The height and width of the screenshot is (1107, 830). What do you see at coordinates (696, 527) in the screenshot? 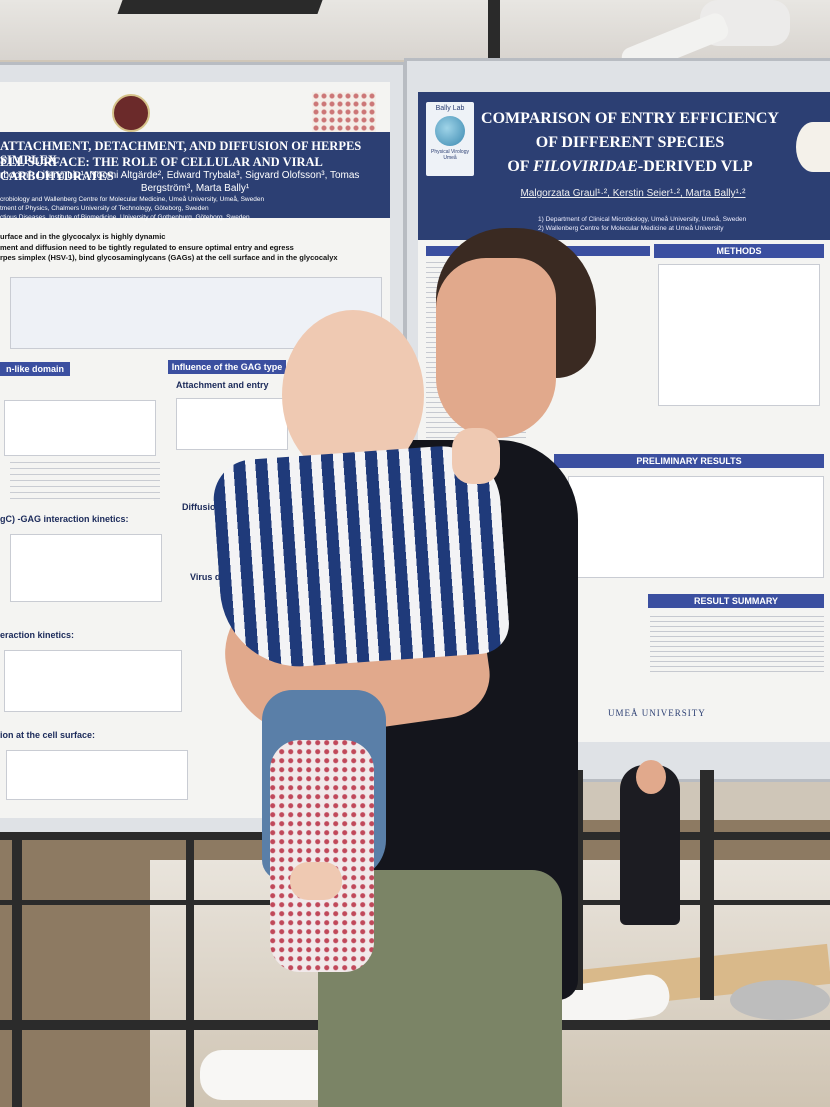
I see `right-results-figure` at bounding box center [696, 527].